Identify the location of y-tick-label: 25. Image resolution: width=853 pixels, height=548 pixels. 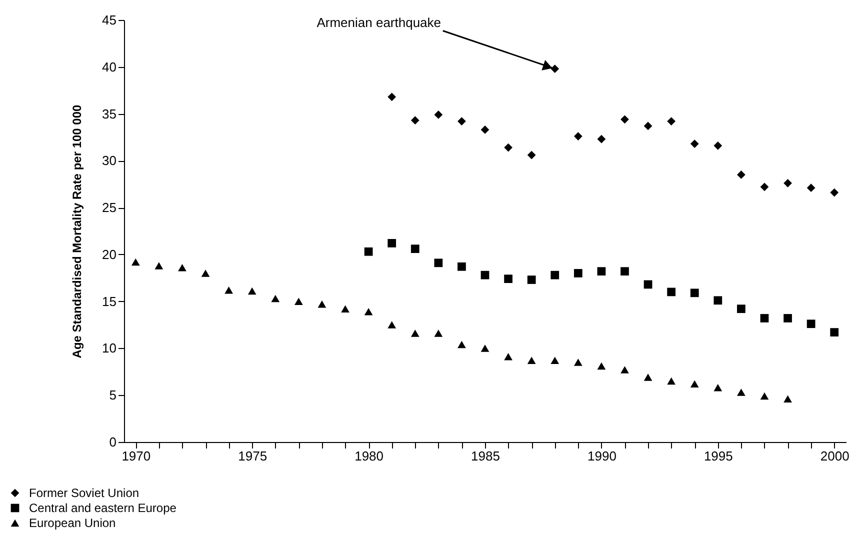
(109, 208).